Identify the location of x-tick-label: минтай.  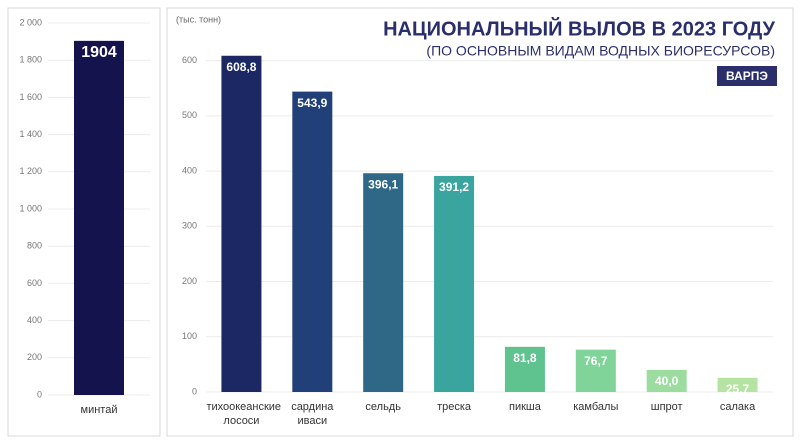
(99, 410).